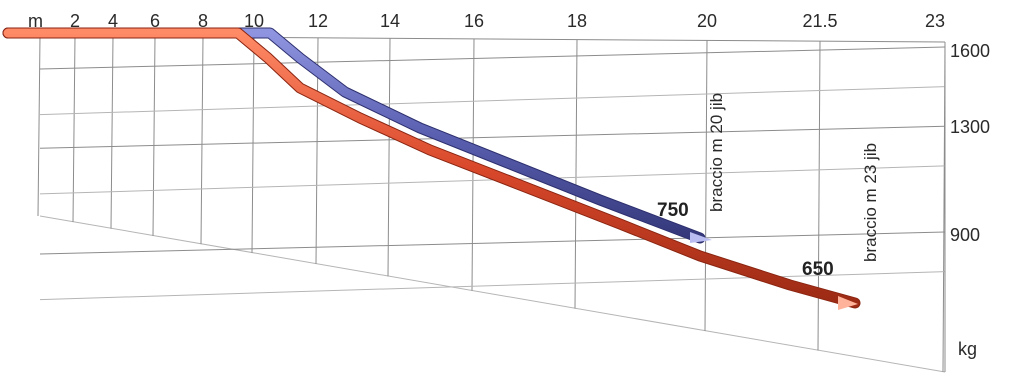 Image resolution: width=1013 pixels, height=382 pixels. I want to click on x-tick-label: 2, so click(75, 21).